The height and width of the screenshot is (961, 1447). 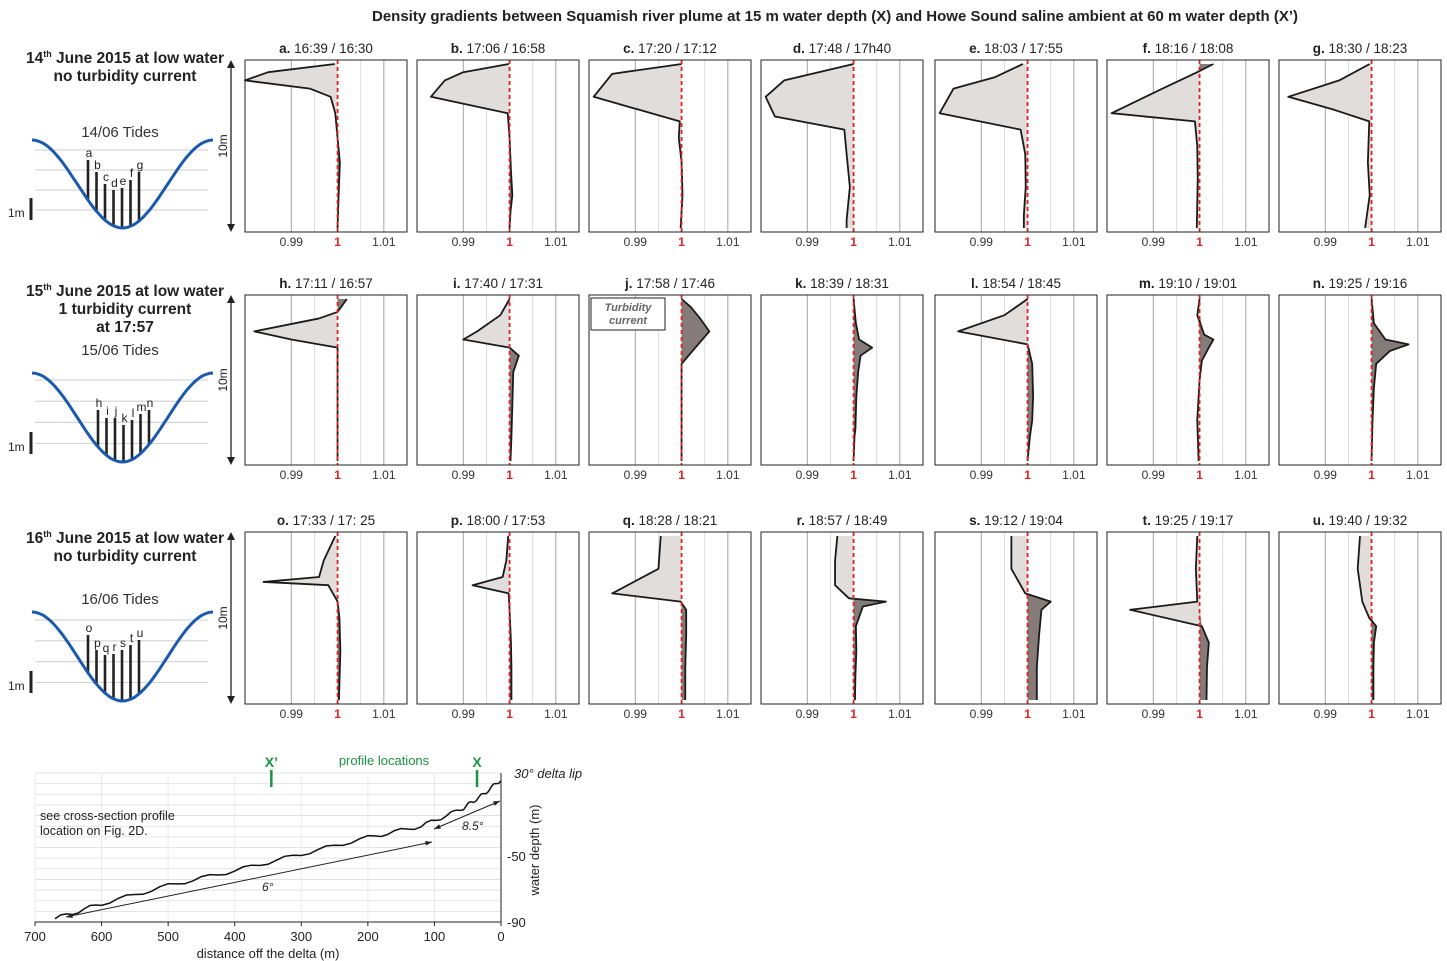 I want to click on tide-marker-label: r, so click(x=115, y=647).